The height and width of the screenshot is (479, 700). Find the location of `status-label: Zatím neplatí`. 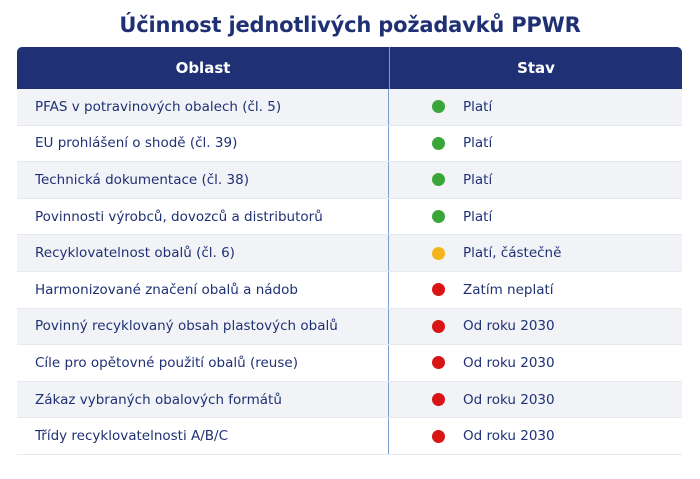

status-label: Zatím neplatí is located at coordinates (508, 289).